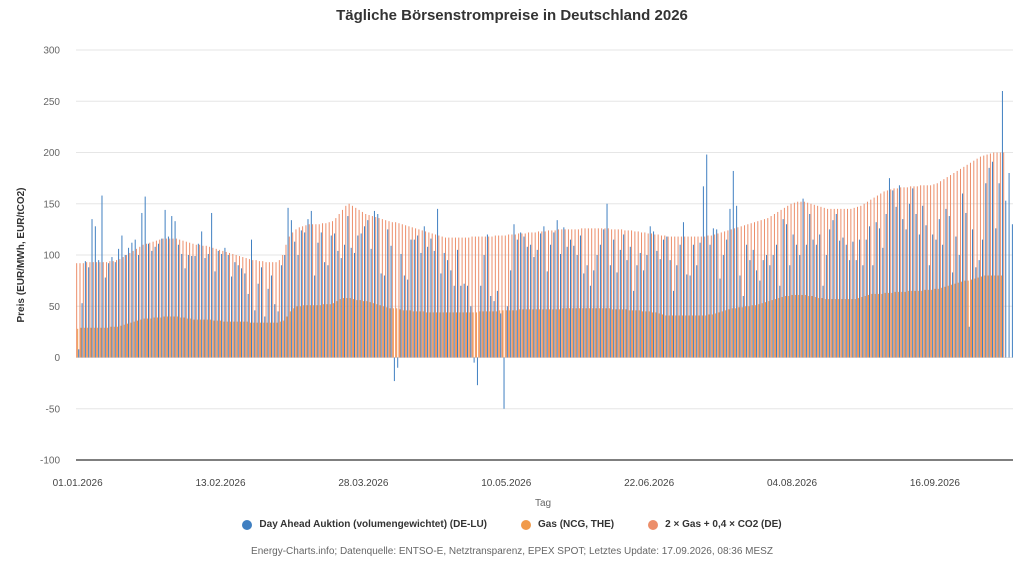  I want to click on legend-item-gas-co2: 2 × Gas + 0,4 × CO2 (DE), so click(715, 524).